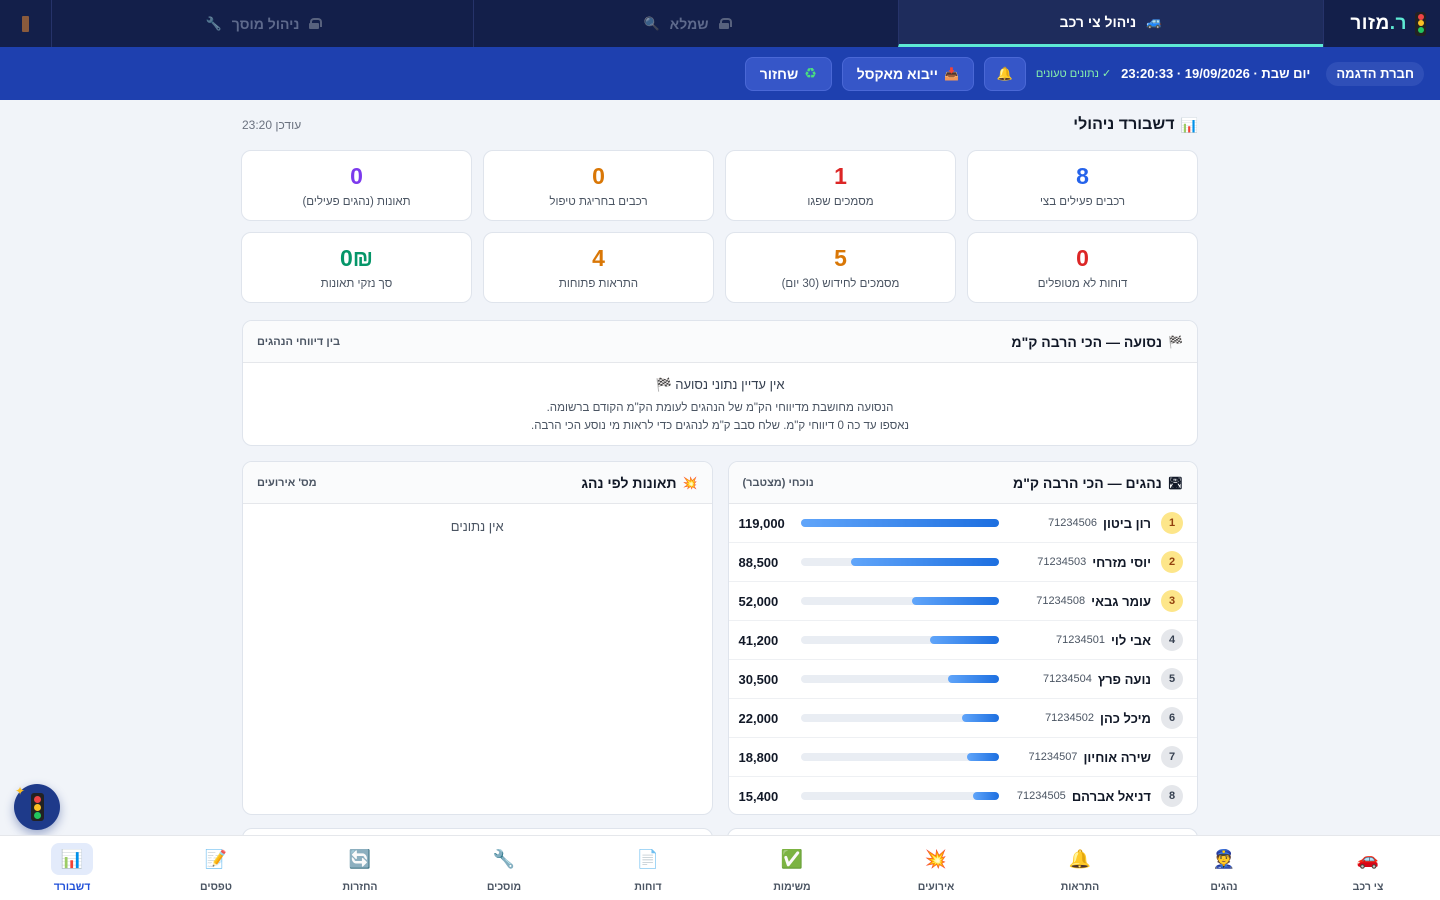 Image resolution: width=1440 pixels, height=900 pixels. I want to click on driver-row: 8 דניאל אברהם 71234505 15,400, so click(963, 795).